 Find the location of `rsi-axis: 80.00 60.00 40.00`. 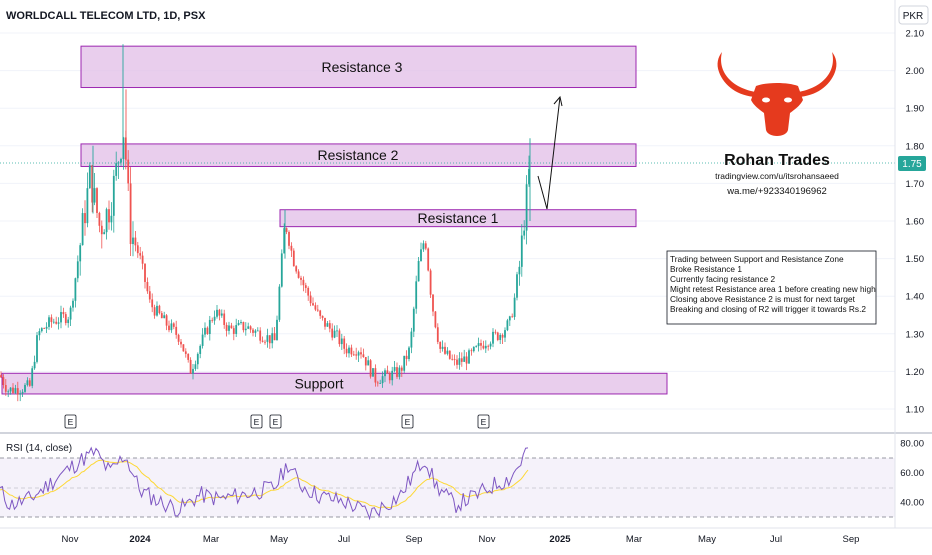

rsi-axis: 80.00 60.00 40.00 is located at coordinates (912, 474).